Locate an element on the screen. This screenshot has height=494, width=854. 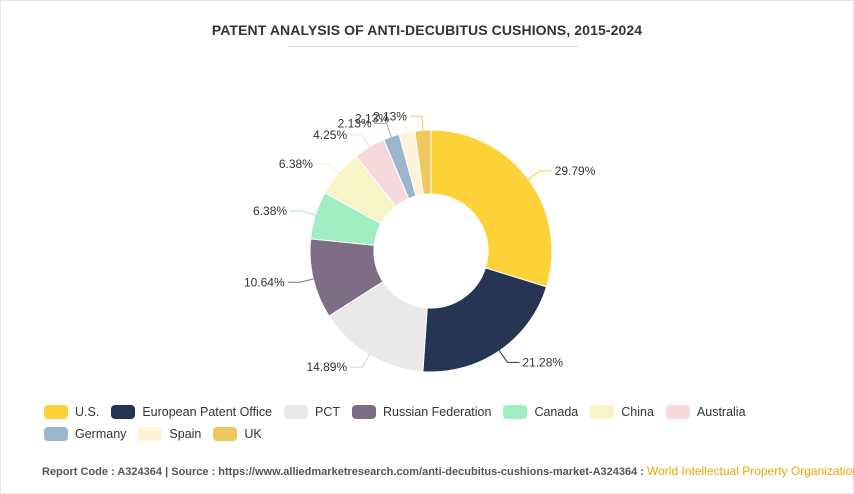
data-label-u-s: 29.79% is located at coordinates (575, 171).